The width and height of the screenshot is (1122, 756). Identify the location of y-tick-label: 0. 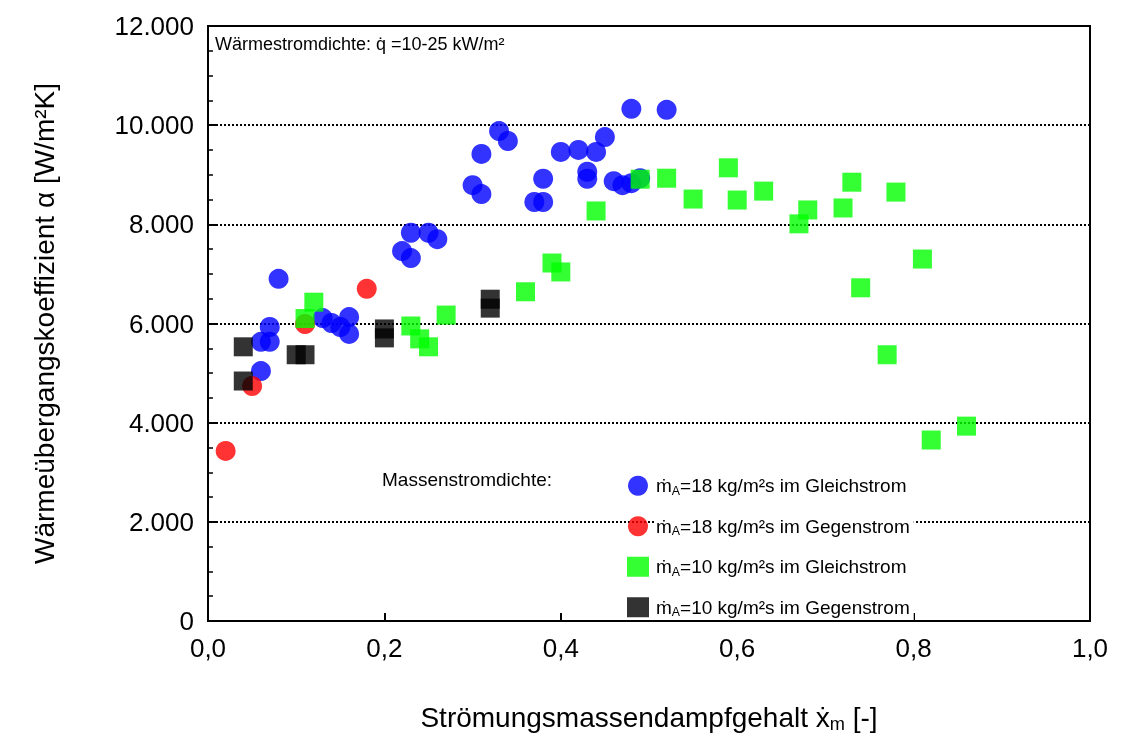
(186, 621).